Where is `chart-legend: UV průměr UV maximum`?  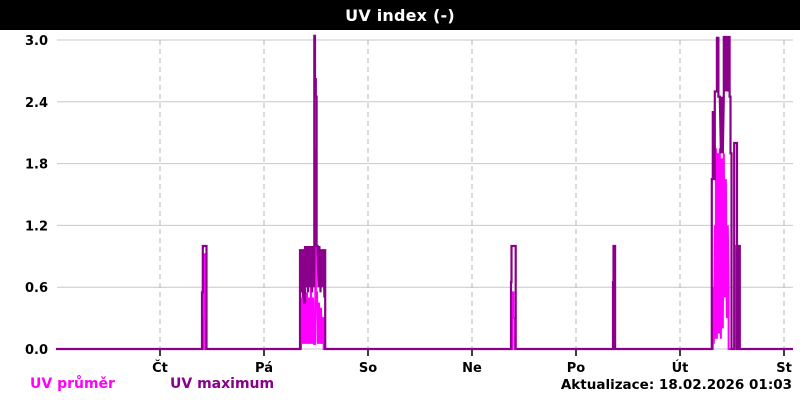 chart-legend: UV průměr UV maximum is located at coordinates (400, 386).